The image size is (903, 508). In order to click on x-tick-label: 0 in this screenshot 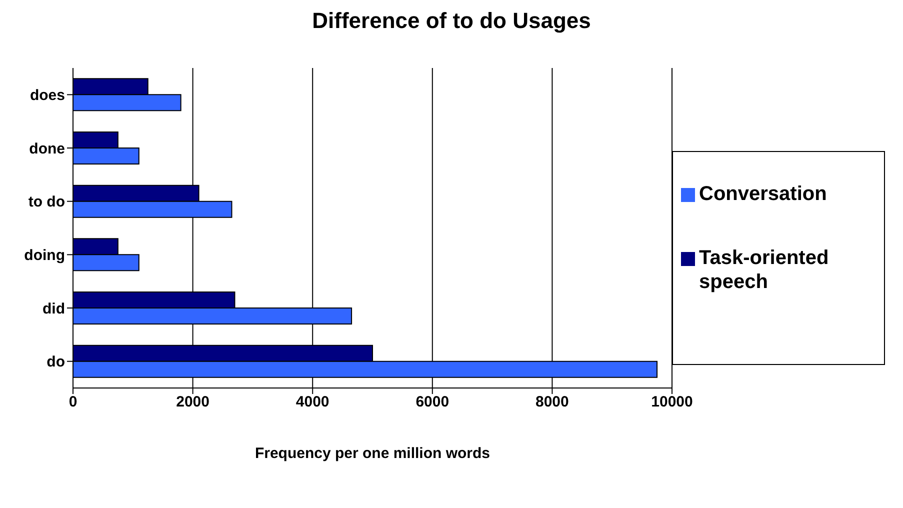, I will do `click(73, 402)`.